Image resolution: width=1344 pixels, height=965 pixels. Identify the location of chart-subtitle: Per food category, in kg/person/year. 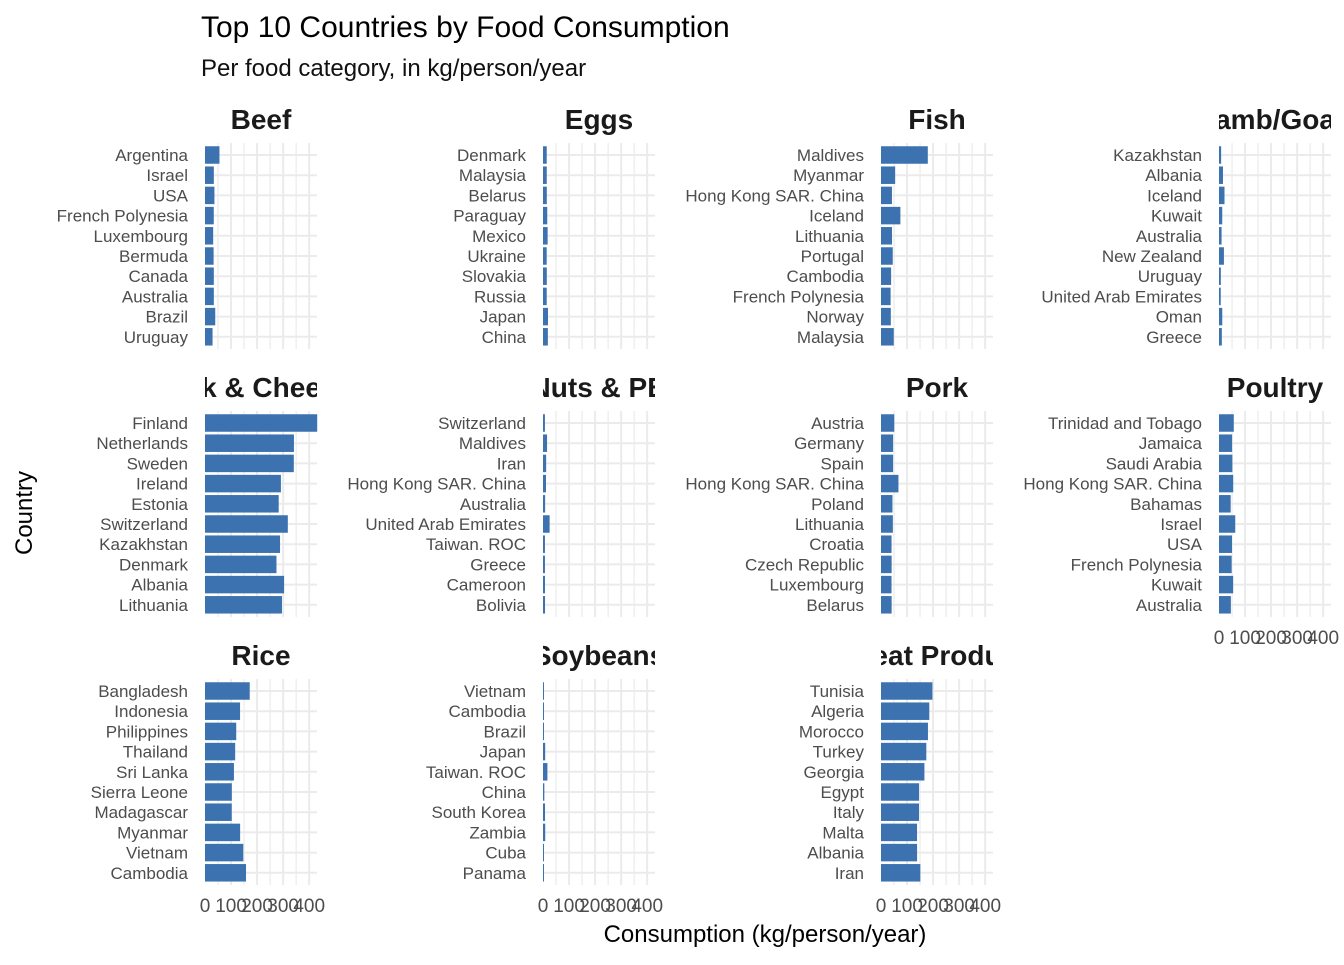
(393, 68).